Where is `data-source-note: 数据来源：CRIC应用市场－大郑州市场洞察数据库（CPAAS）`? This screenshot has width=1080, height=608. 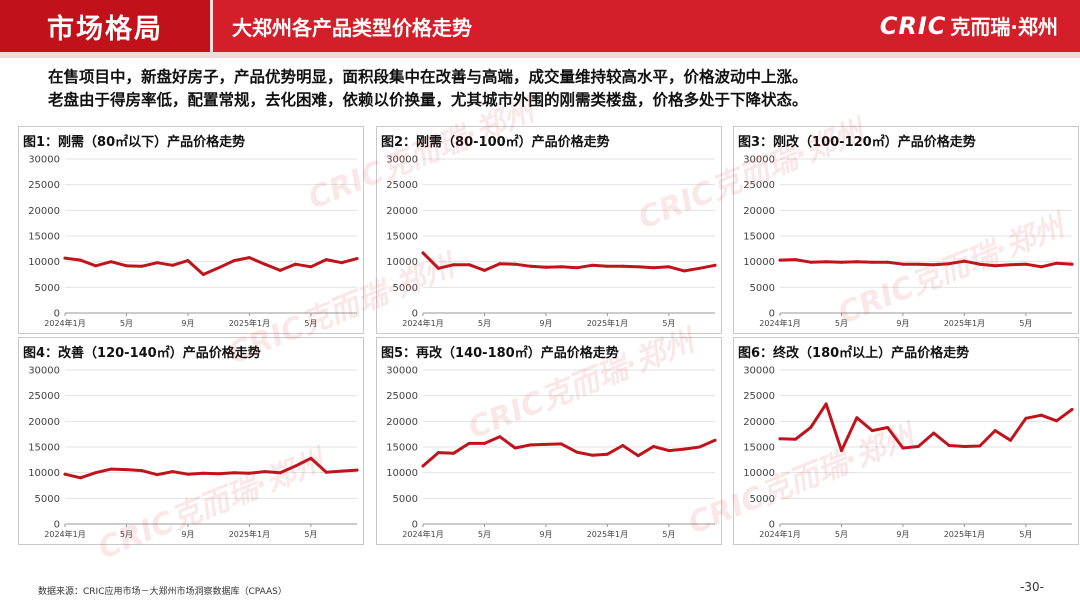
data-source-note: 数据来源：CRIC应用市场－大郑州市场洞察数据库（CPAAS） is located at coordinates (162, 592).